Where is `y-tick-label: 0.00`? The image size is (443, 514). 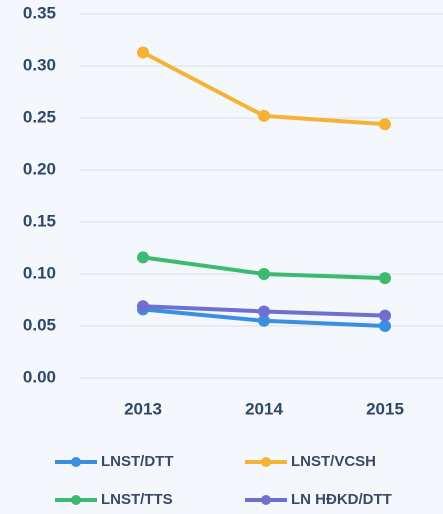 y-tick-label: 0.00 is located at coordinates (39, 376).